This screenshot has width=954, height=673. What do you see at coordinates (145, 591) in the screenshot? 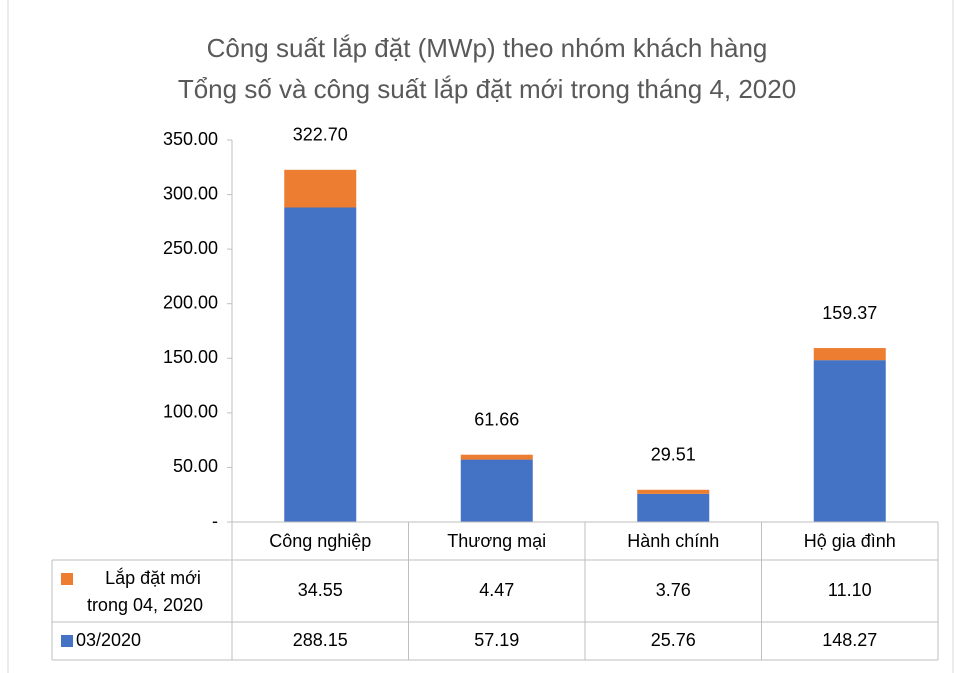
I see `legend-label: Lắp đặt mới trong 04, 2020` at bounding box center [145, 591].